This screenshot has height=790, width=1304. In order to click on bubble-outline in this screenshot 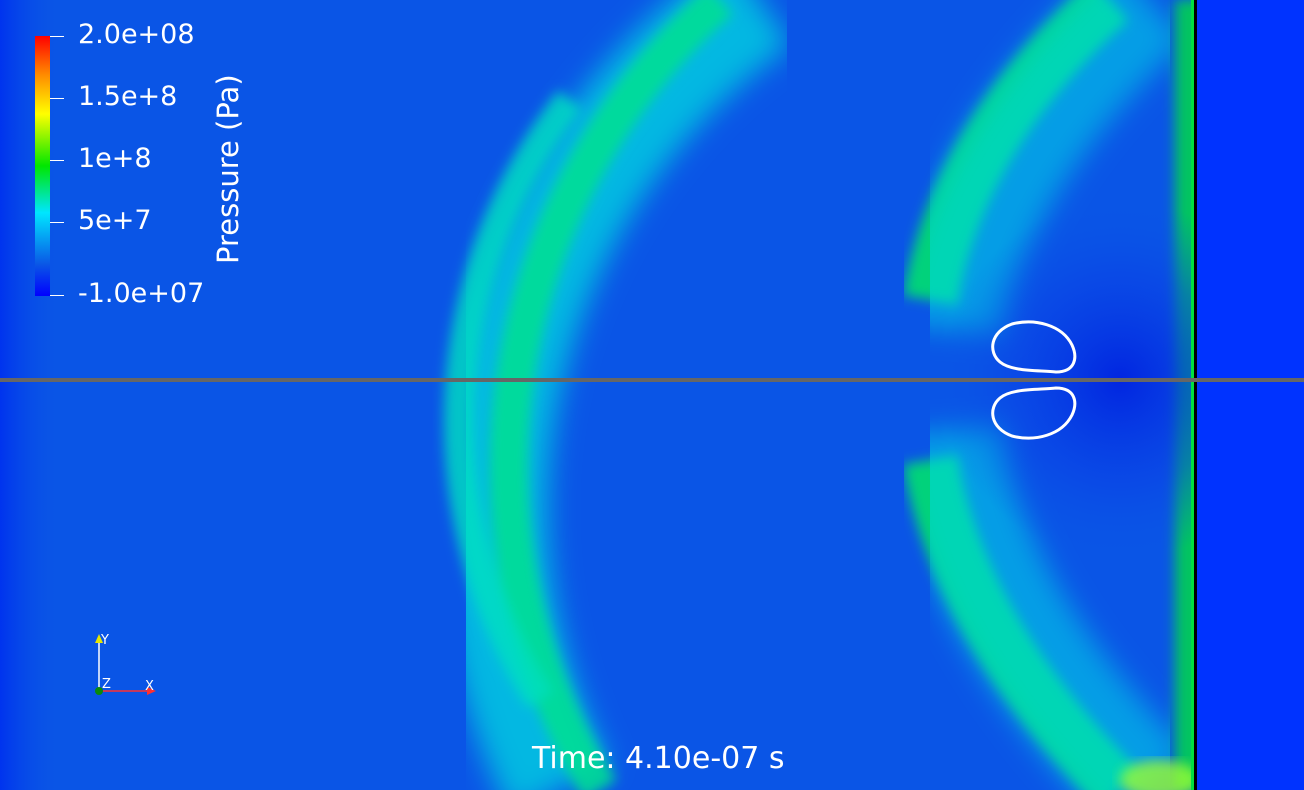, I will do `click(1034, 380)`.